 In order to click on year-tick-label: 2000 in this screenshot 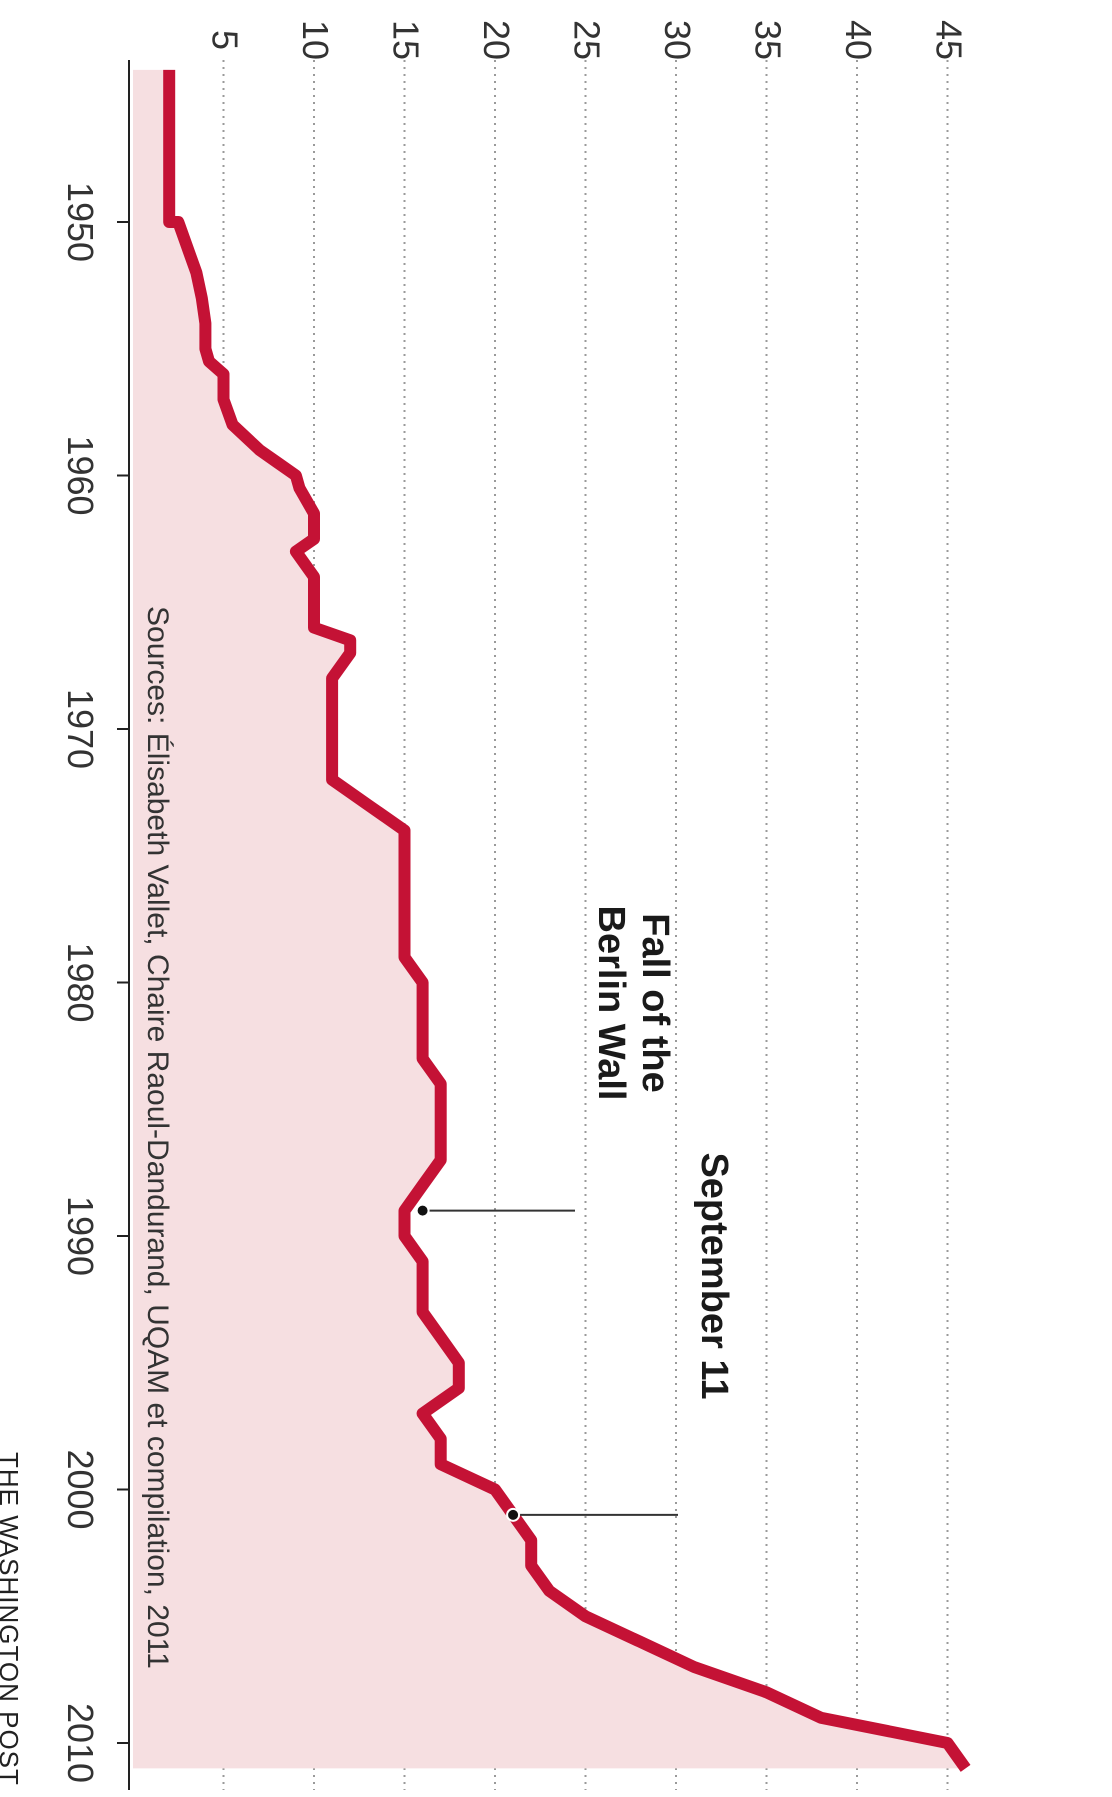, I will do `click(80, 1489)`.